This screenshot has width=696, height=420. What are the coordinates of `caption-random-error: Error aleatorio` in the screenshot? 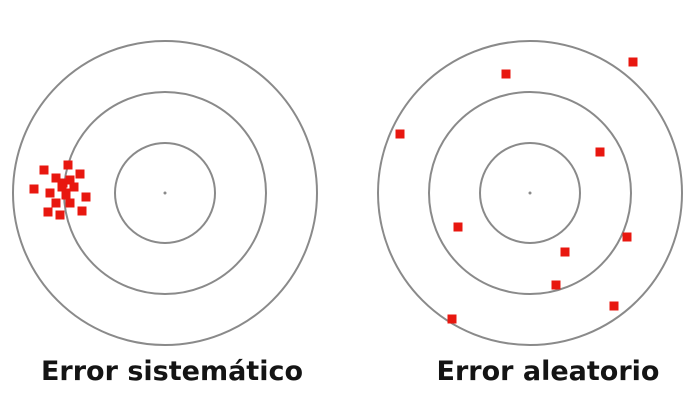 It's located at (548, 371).